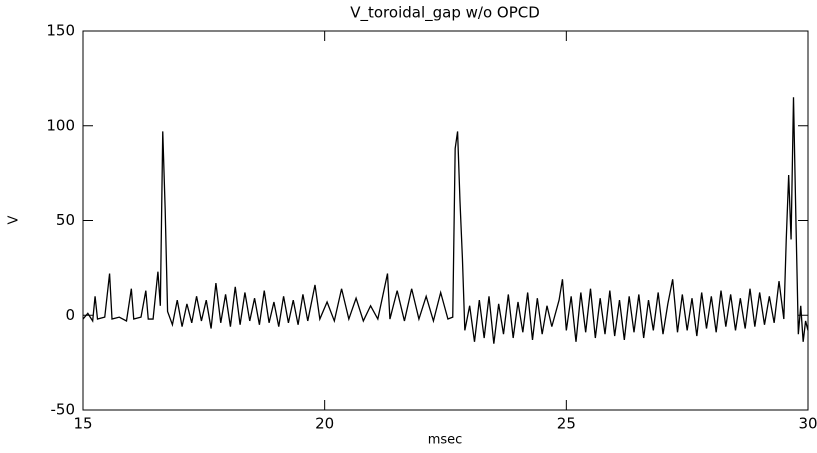 The width and height of the screenshot is (817, 453). What do you see at coordinates (445, 13) in the screenshot?
I see `chart-title: V_toroidal_gap w/o OPCD` at bounding box center [445, 13].